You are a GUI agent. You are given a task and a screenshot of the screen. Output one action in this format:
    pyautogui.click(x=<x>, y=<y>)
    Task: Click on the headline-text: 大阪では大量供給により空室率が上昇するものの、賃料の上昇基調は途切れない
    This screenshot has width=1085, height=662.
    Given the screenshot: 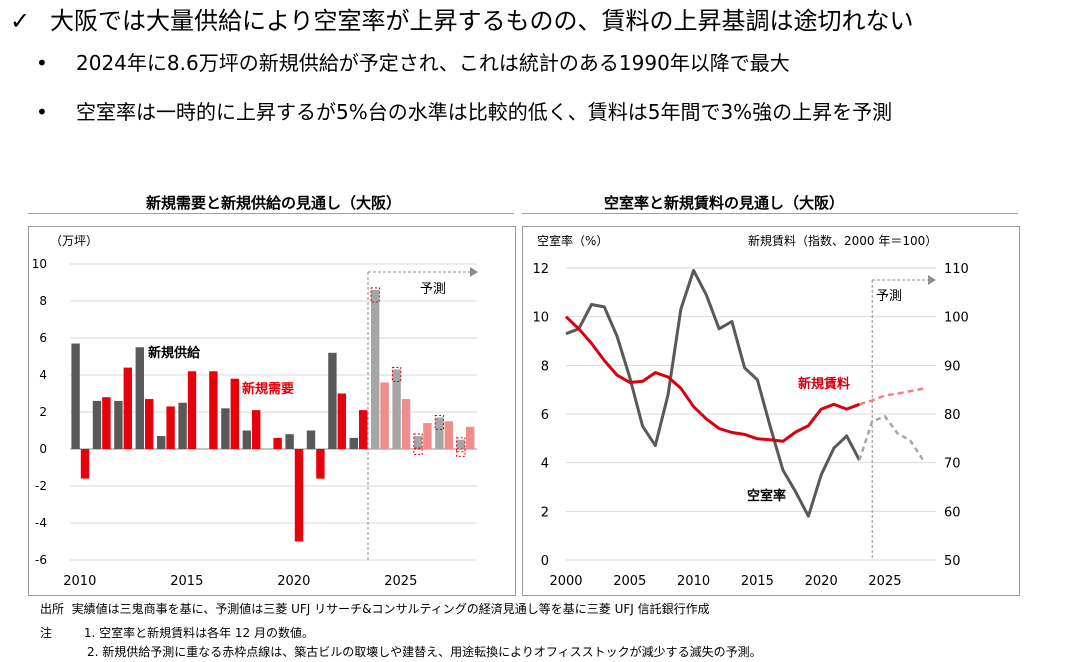 What is the action you would take?
    pyautogui.click(x=482, y=21)
    